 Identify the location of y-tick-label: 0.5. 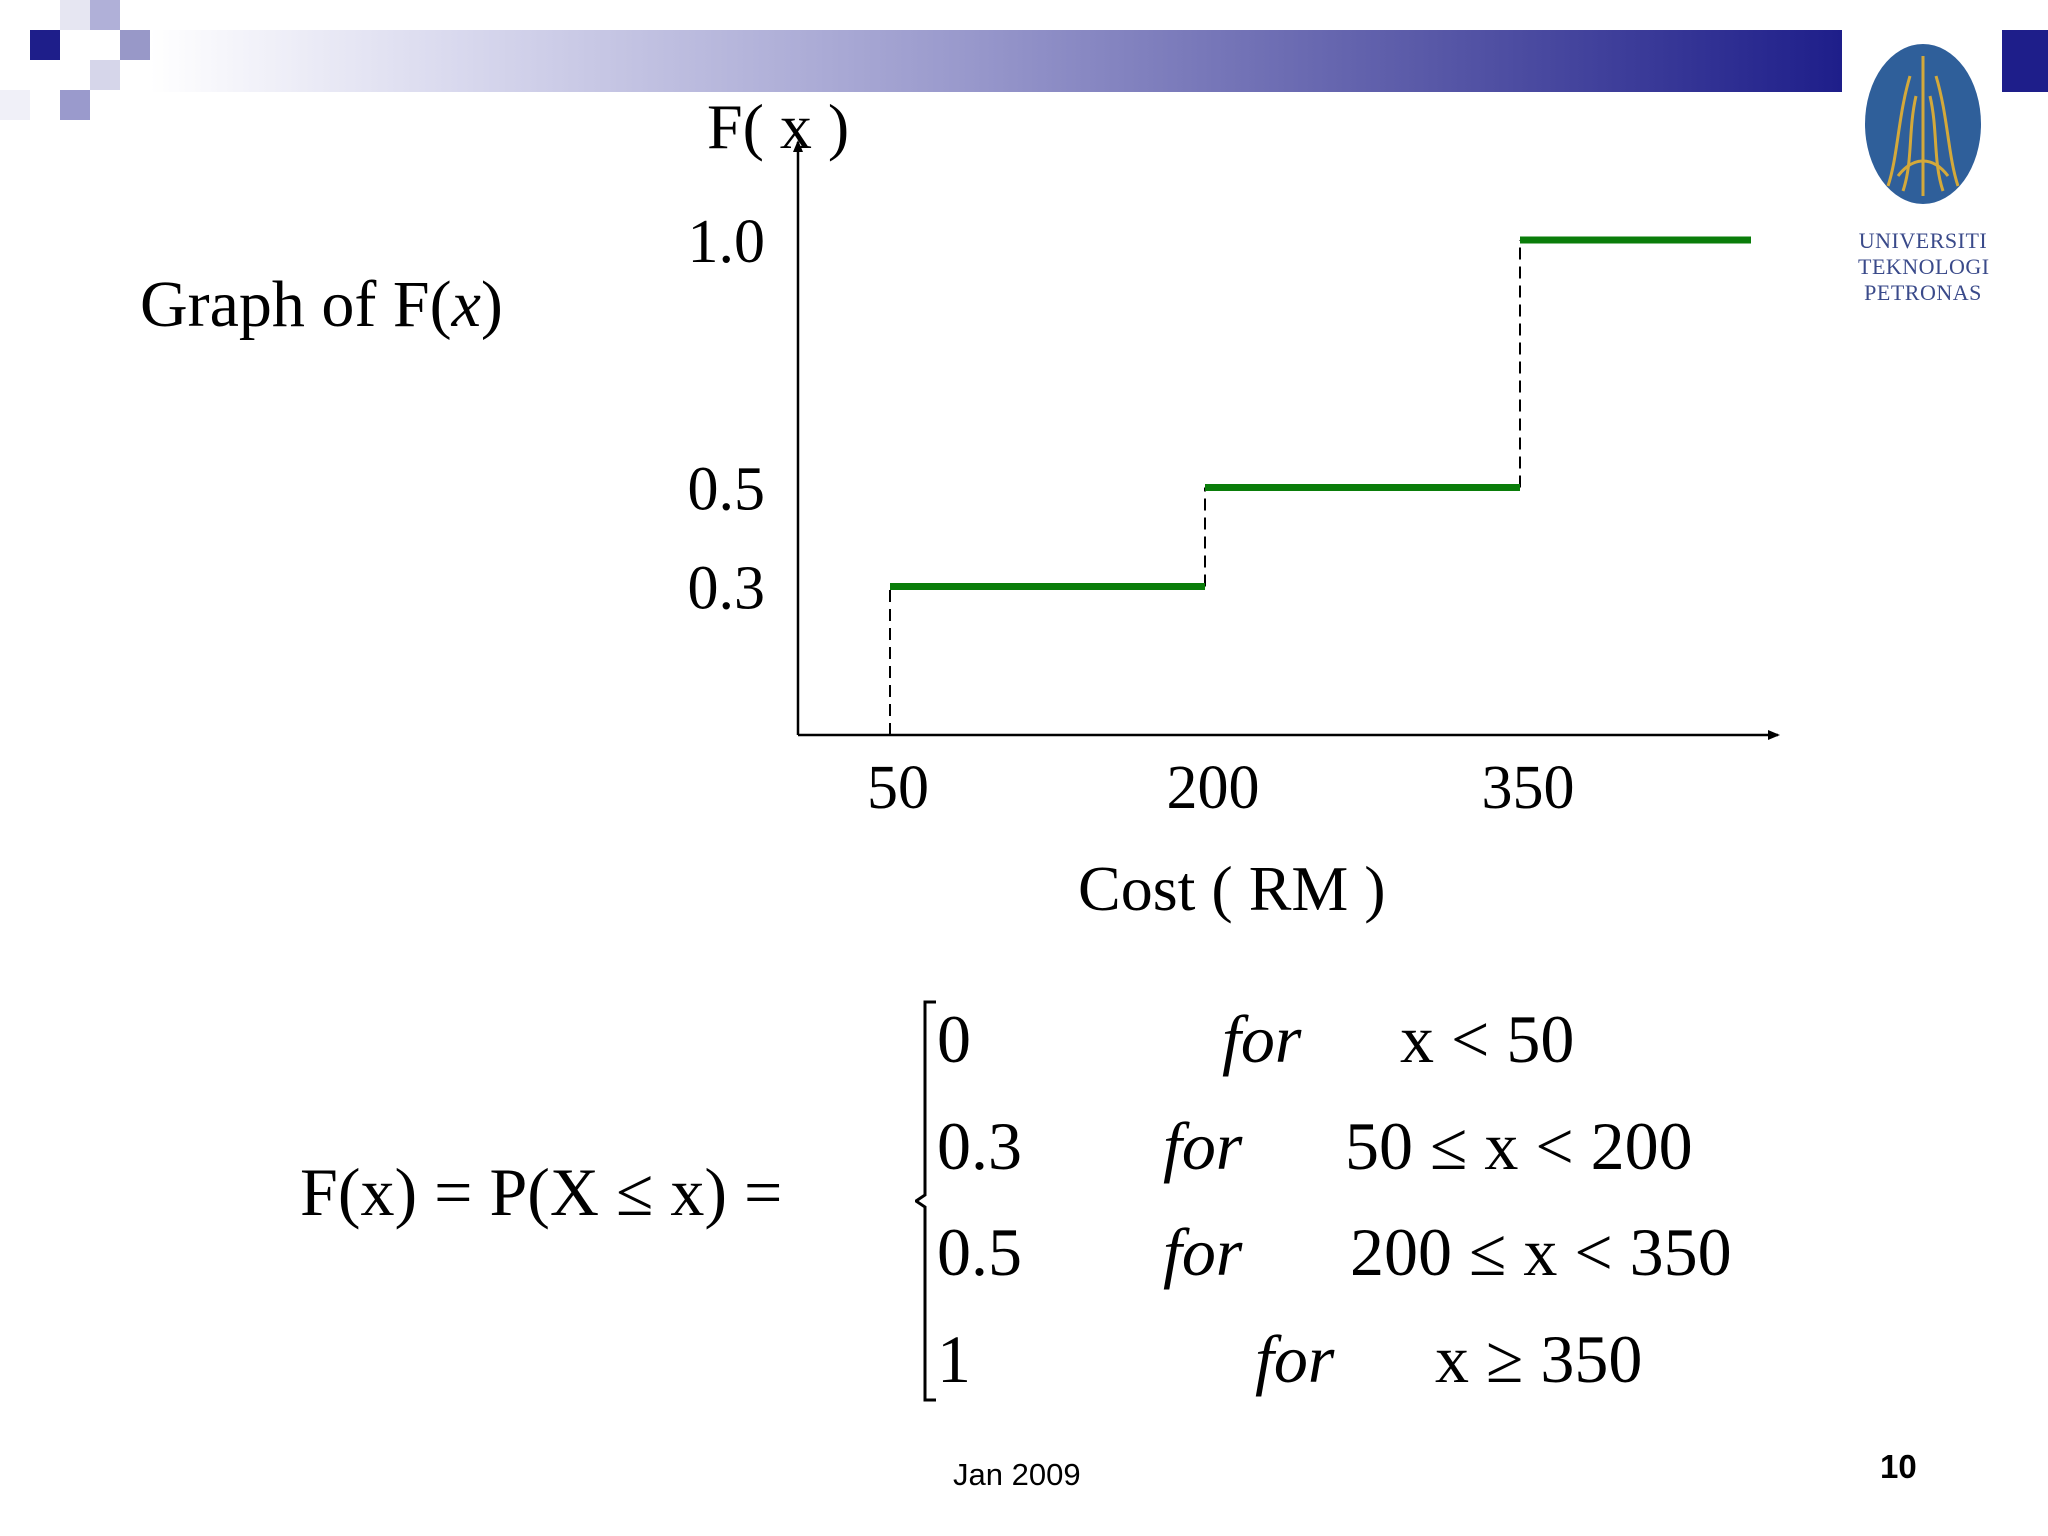
(727, 490).